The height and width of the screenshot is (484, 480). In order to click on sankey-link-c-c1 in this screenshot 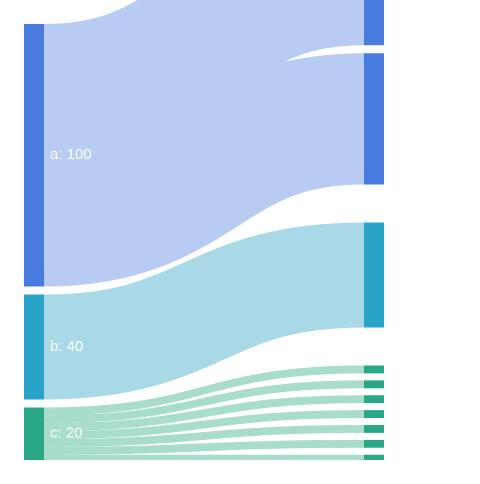, I will do `click(204, 390)`.